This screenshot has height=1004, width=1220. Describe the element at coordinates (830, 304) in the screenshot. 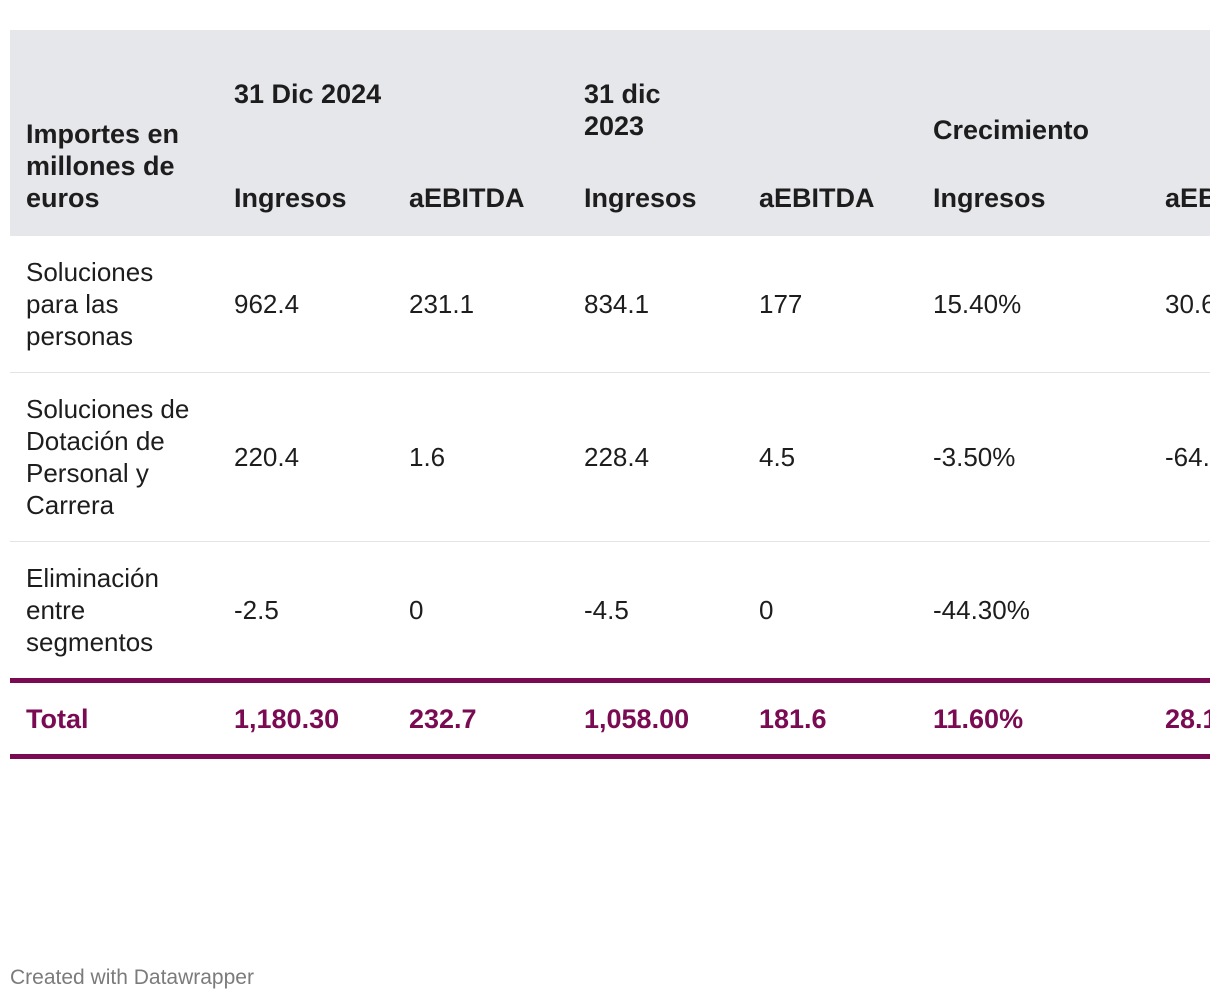

I see `table-cell: 177` at that location.